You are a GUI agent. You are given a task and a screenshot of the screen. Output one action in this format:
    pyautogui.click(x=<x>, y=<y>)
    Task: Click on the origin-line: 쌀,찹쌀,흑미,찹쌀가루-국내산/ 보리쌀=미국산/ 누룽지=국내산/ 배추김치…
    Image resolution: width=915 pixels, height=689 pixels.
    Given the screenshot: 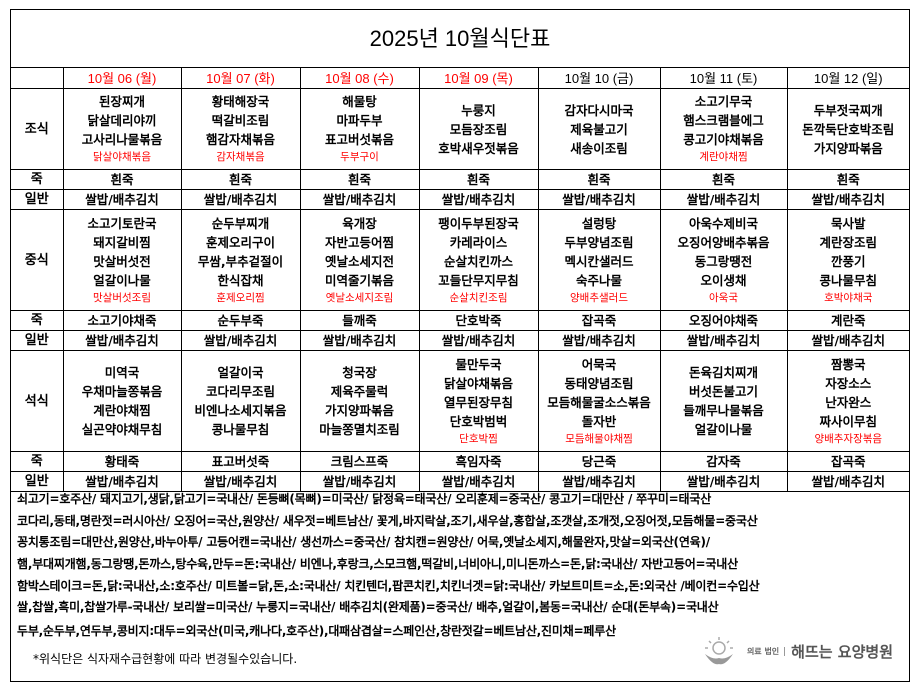 What is the action you would take?
    pyautogui.click(x=368, y=607)
    